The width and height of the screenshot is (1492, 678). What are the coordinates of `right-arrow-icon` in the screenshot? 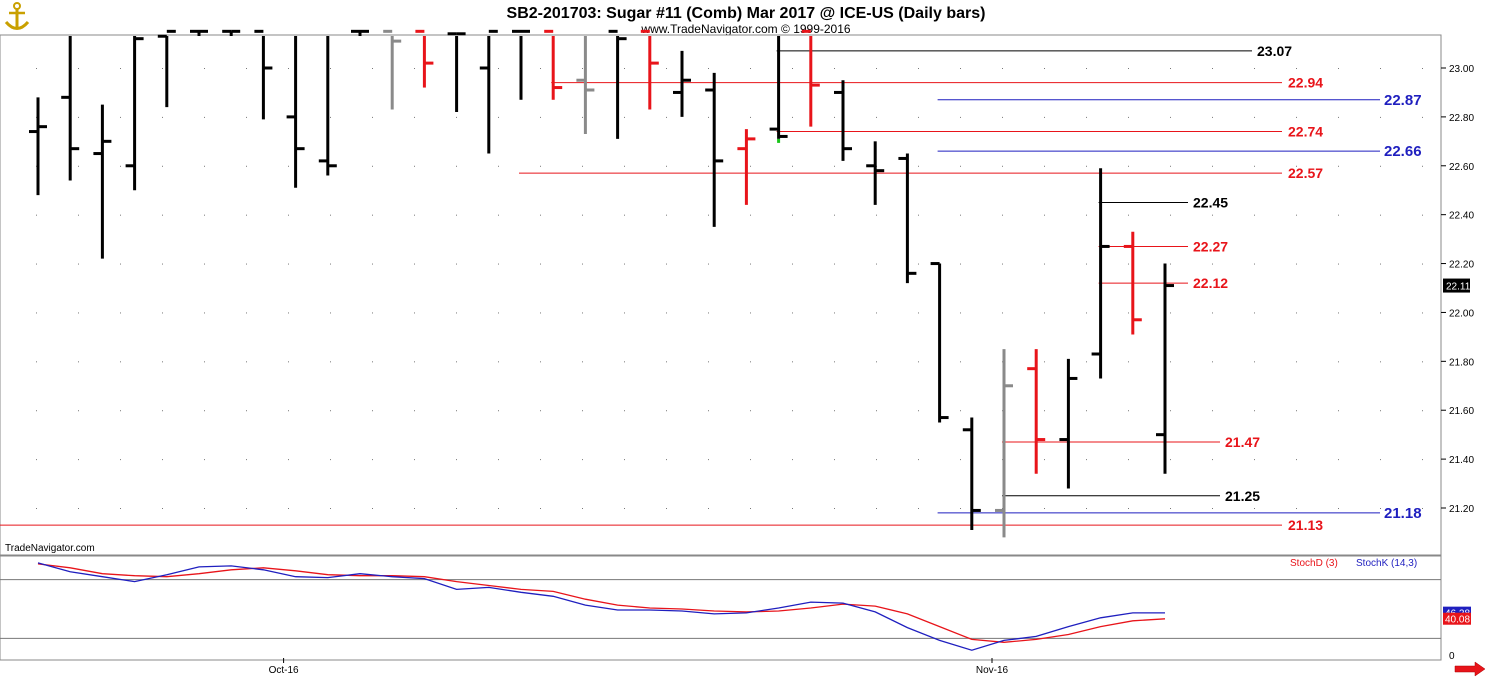 It's located at (1470, 669).